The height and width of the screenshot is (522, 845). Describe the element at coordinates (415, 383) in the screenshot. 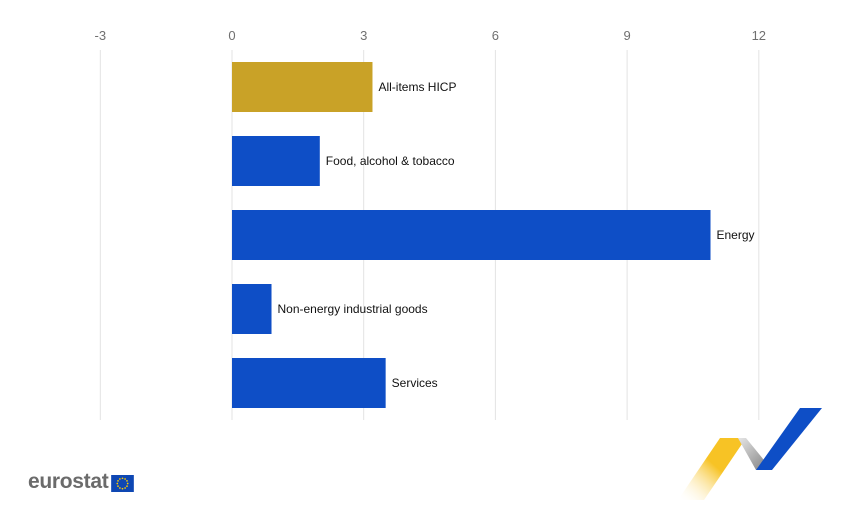

I see `bar-label: Services` at that location.